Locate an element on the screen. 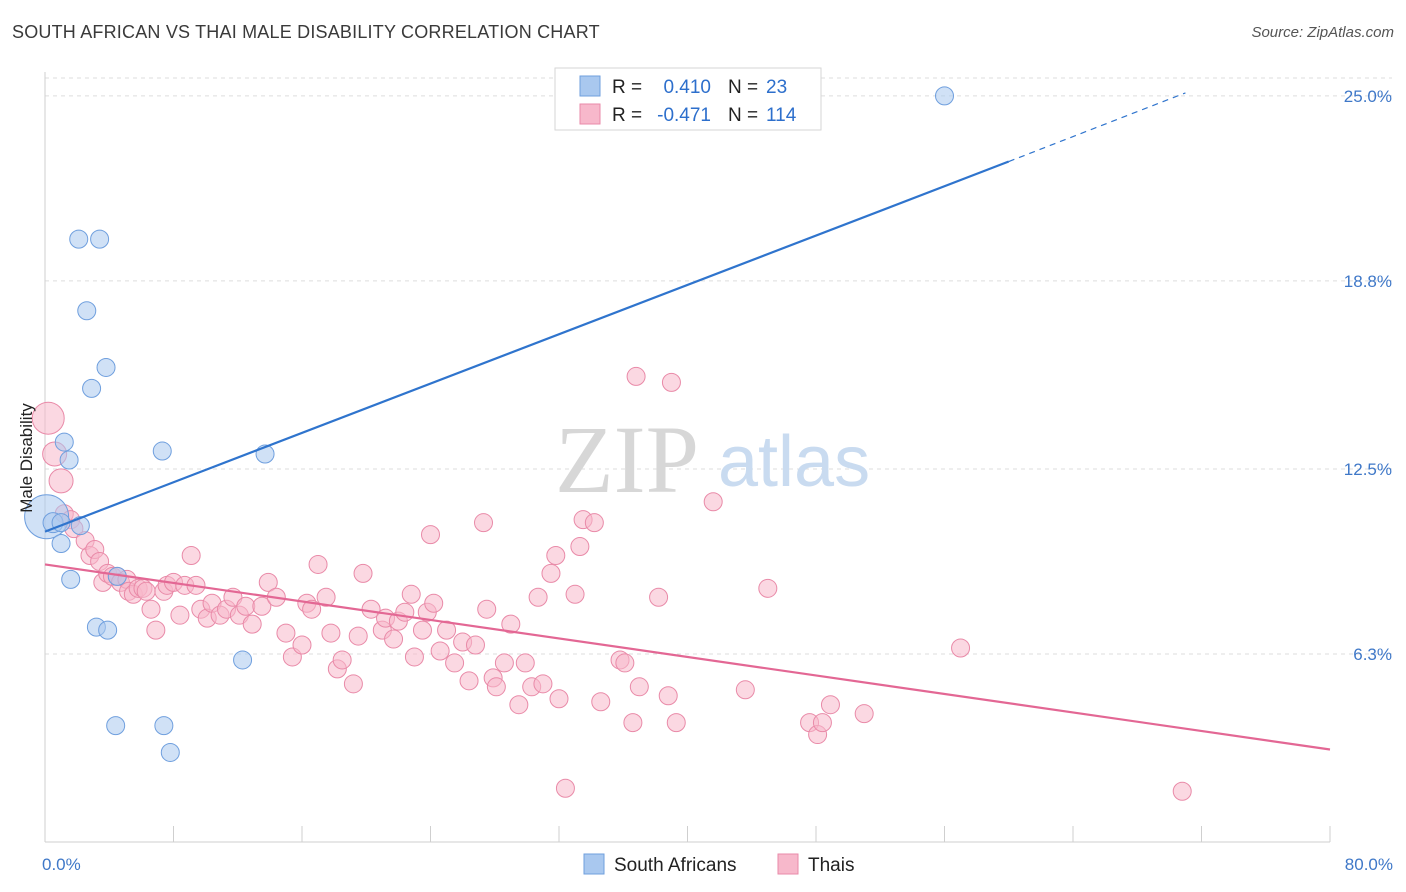  y-tick-label: 18.8% is located at coordinates (1368, 281).